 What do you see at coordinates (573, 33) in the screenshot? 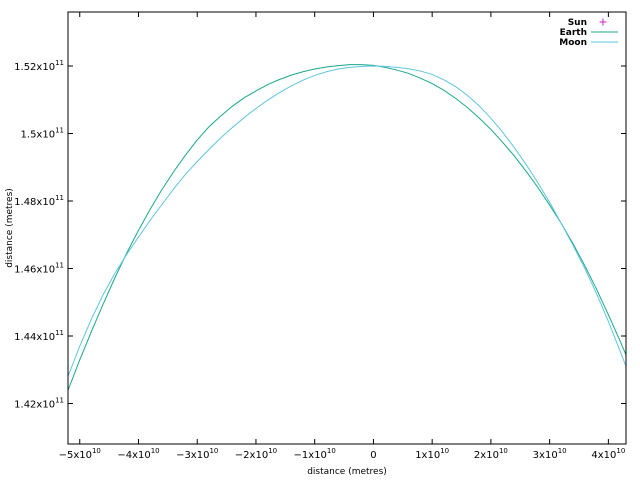
I see `legend-label-earth: Earth` at bounding box center [573, 33].